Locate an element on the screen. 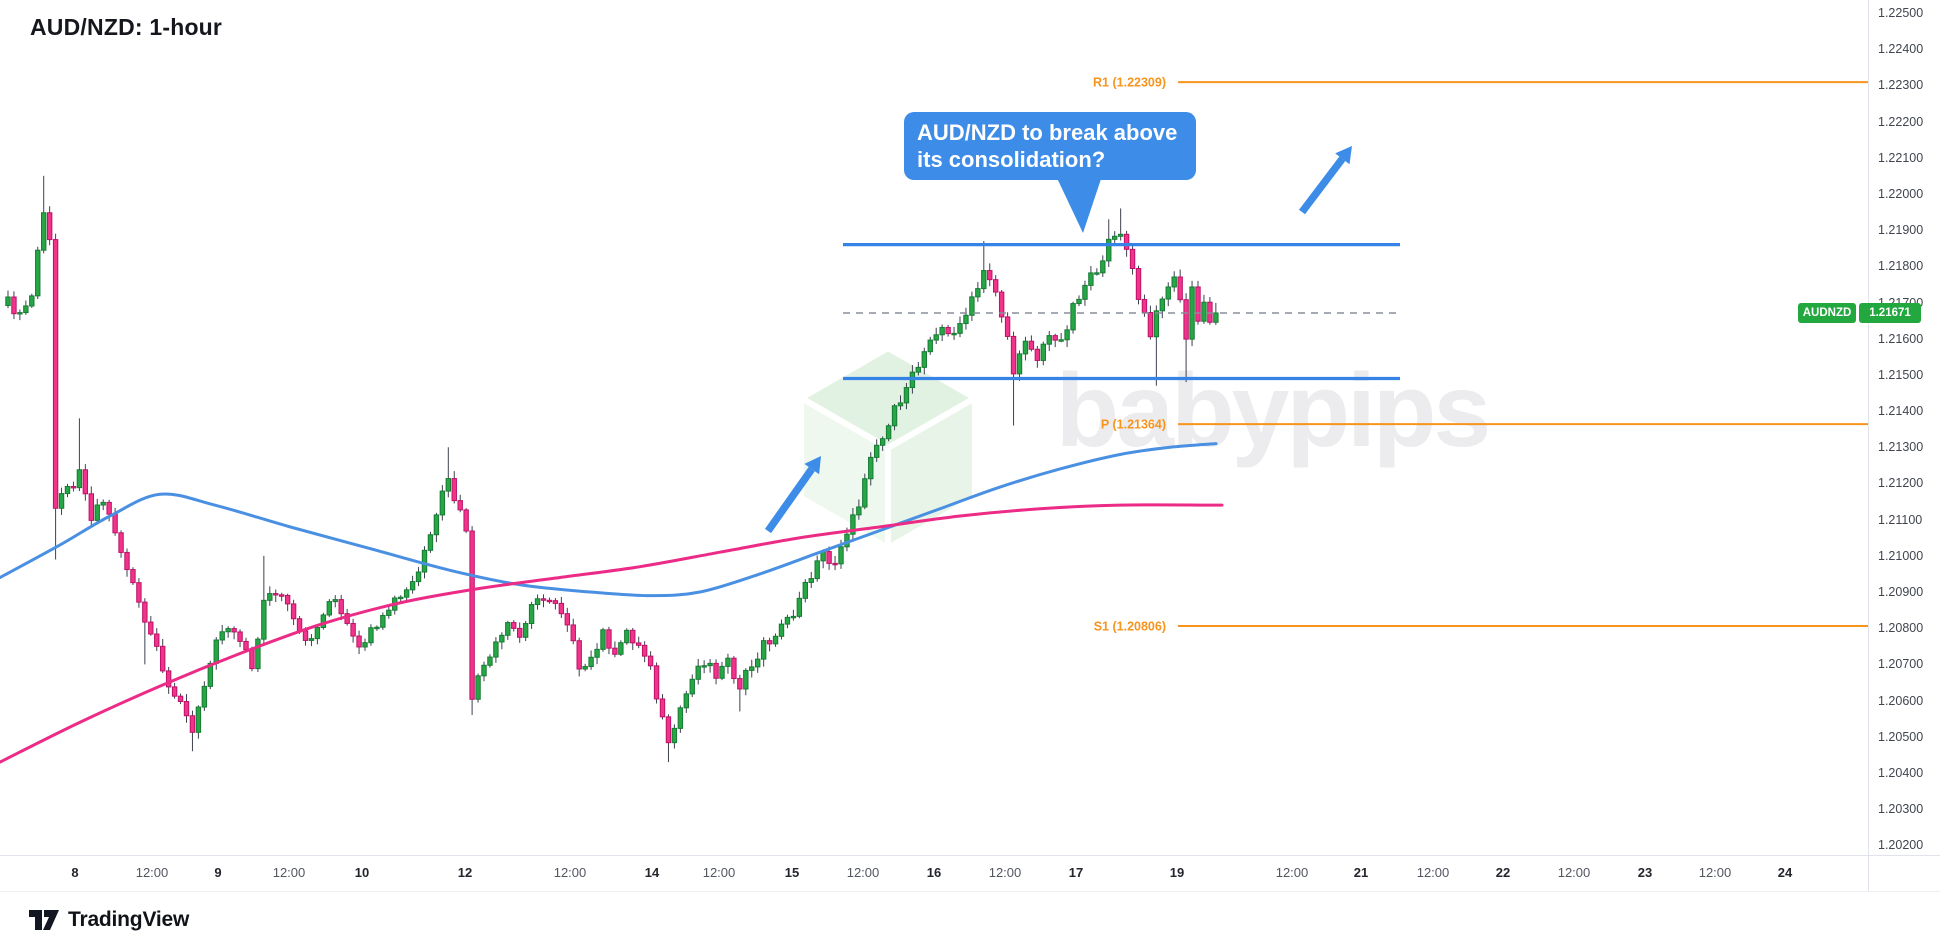 The width and height of the screenshot is (1940, 948). page-title: AUD/NZD: 1-hour is located at coordinates (126, 27).